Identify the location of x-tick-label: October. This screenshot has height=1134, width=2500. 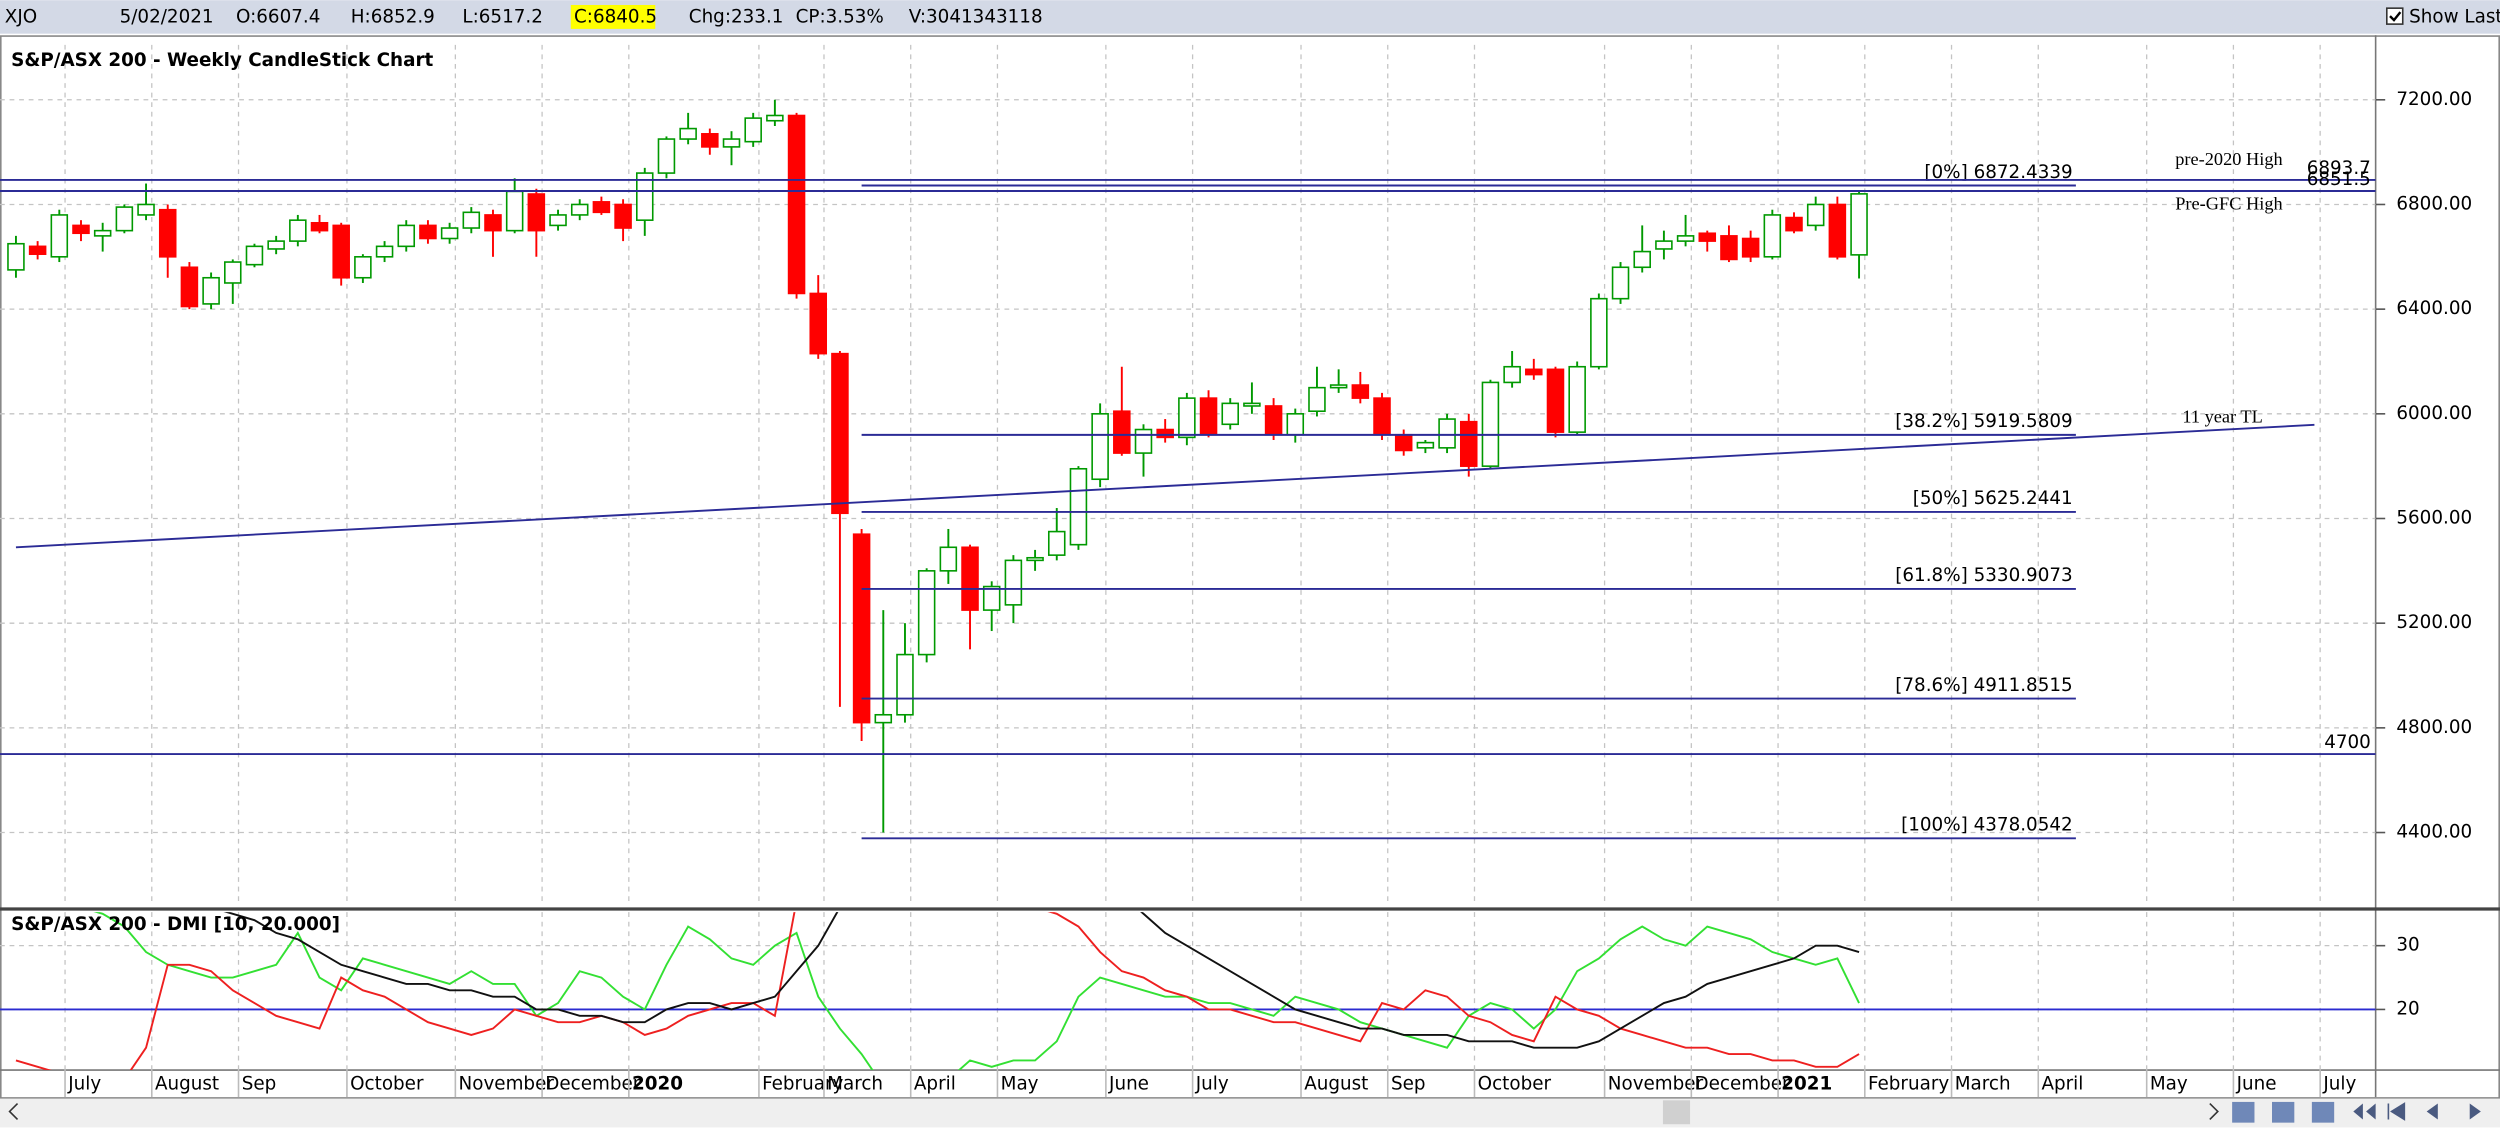
(1515, 1083).